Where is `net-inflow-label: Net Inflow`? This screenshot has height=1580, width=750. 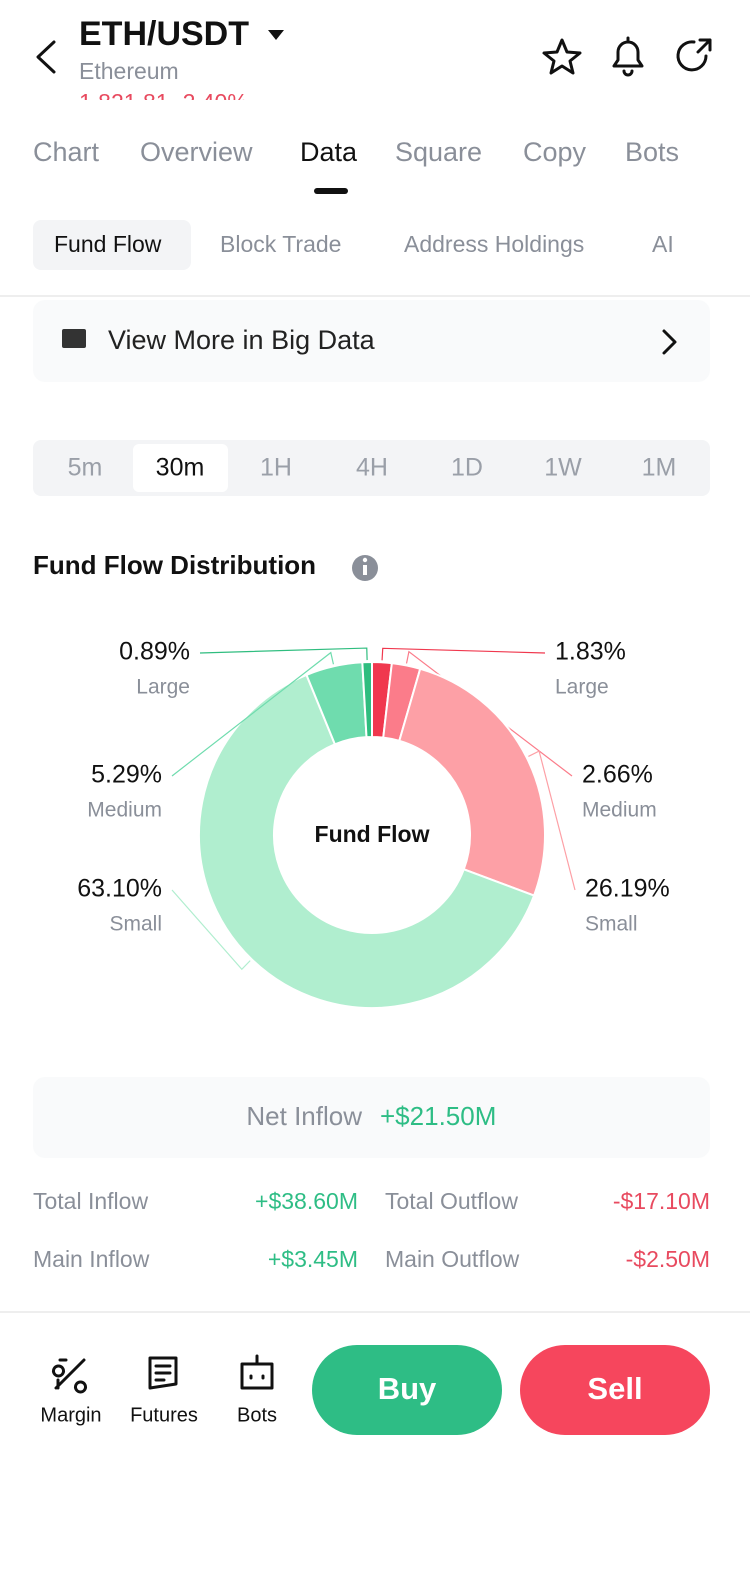 net-inflow-label: Net Inflow is located at coordinates (304, 1116).